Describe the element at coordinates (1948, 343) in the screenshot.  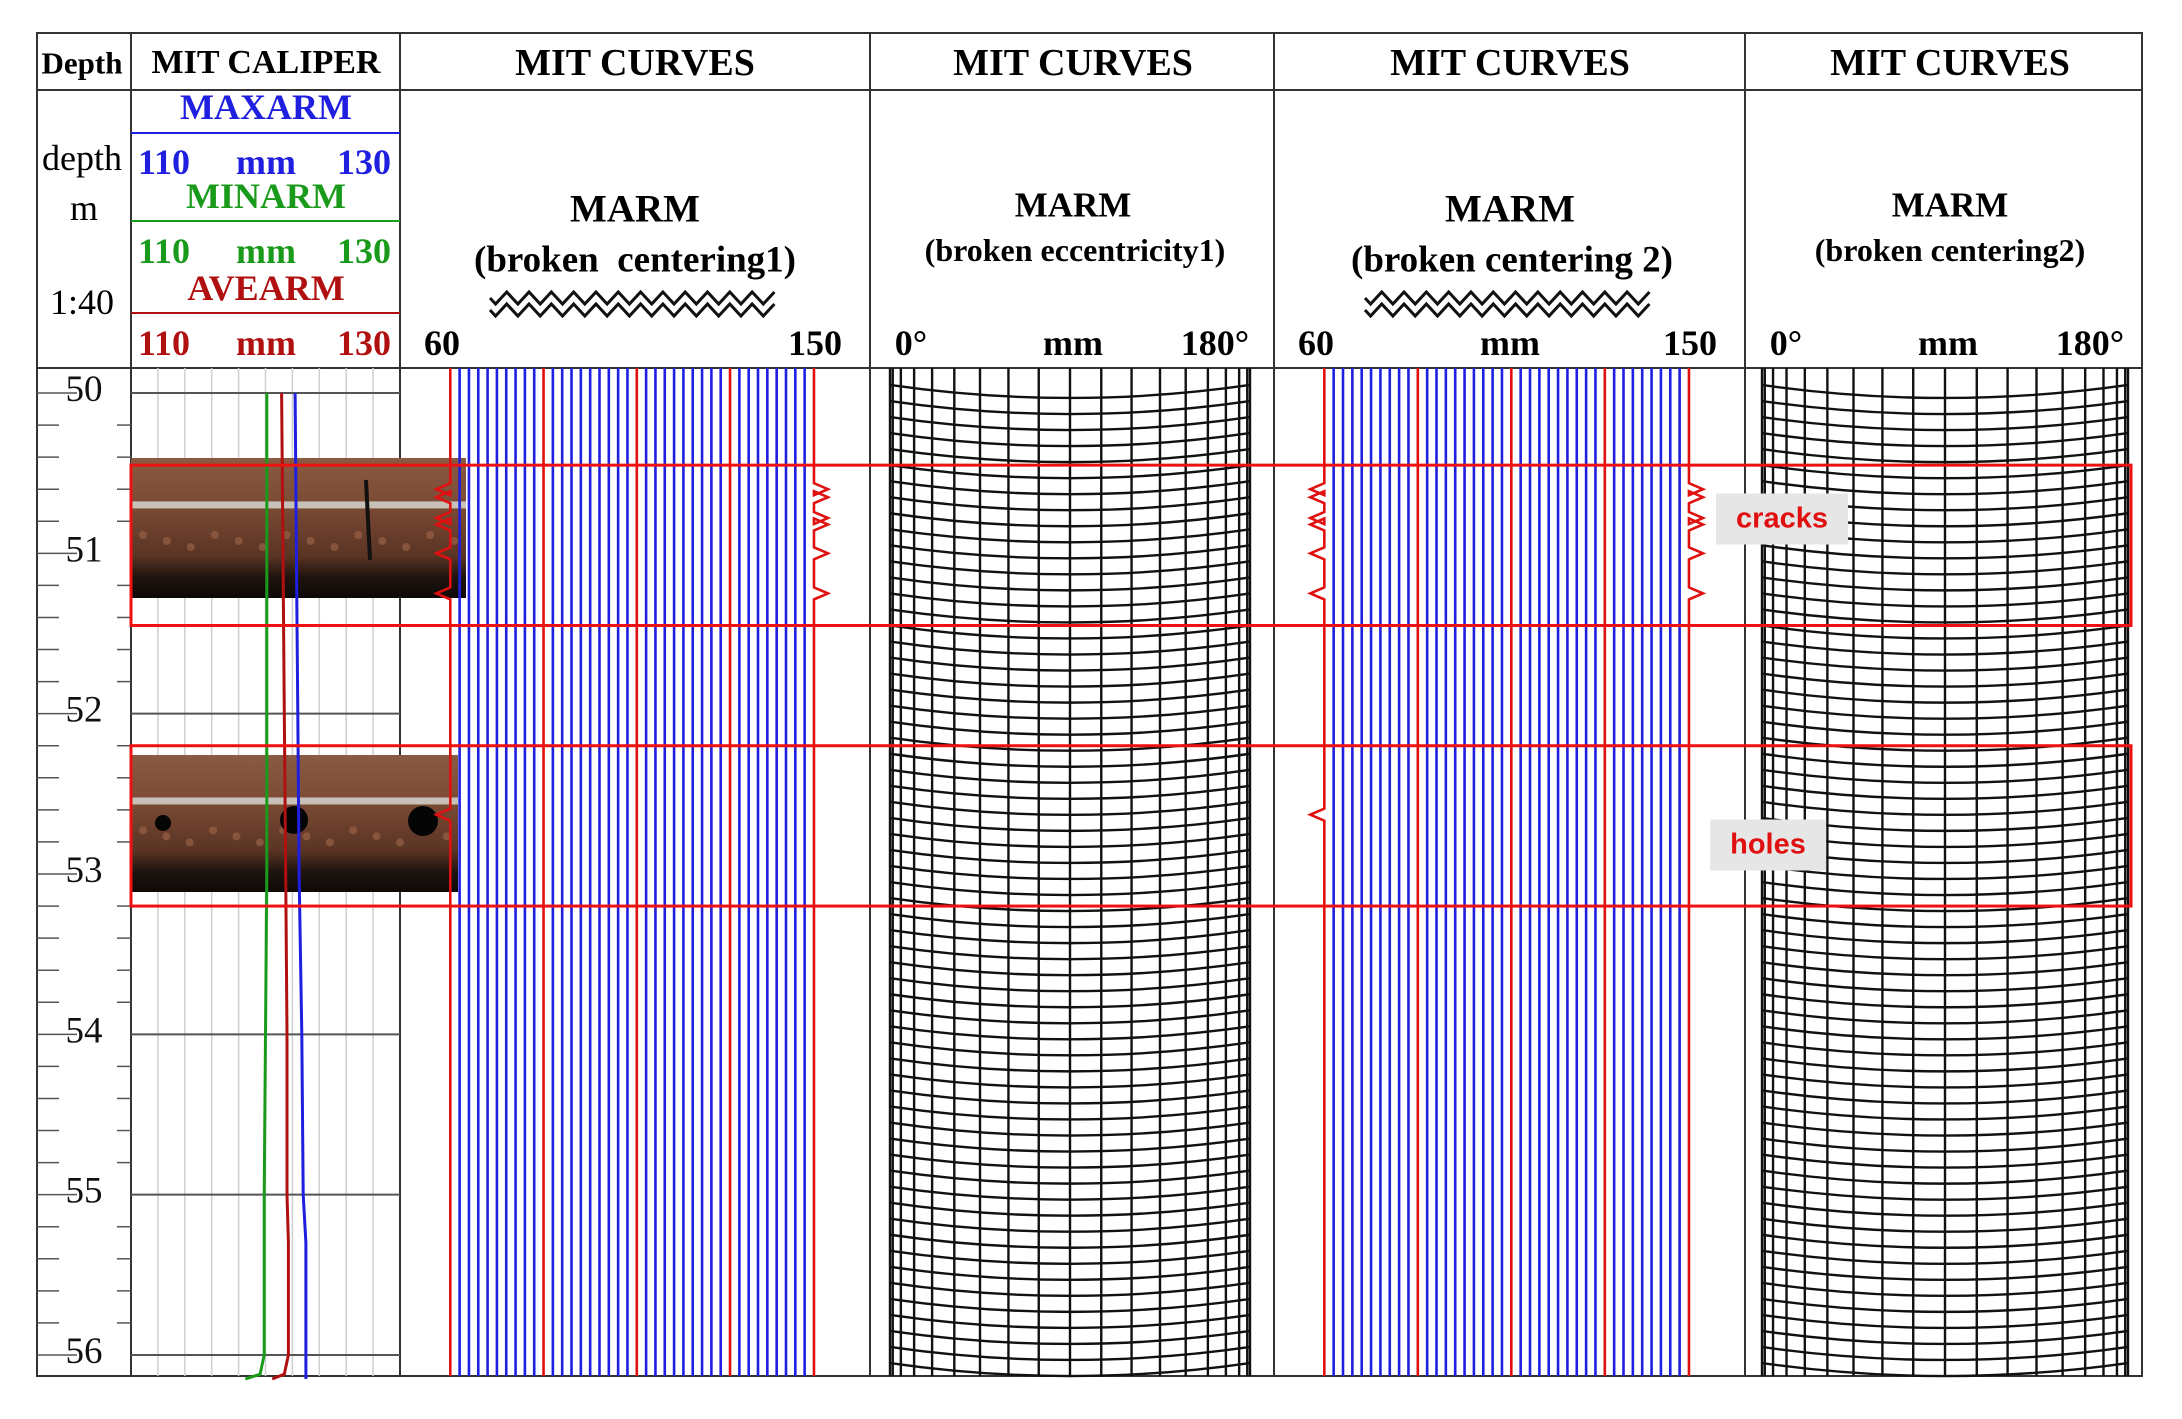
I see `track-4-scale-unit: mm` at that location.